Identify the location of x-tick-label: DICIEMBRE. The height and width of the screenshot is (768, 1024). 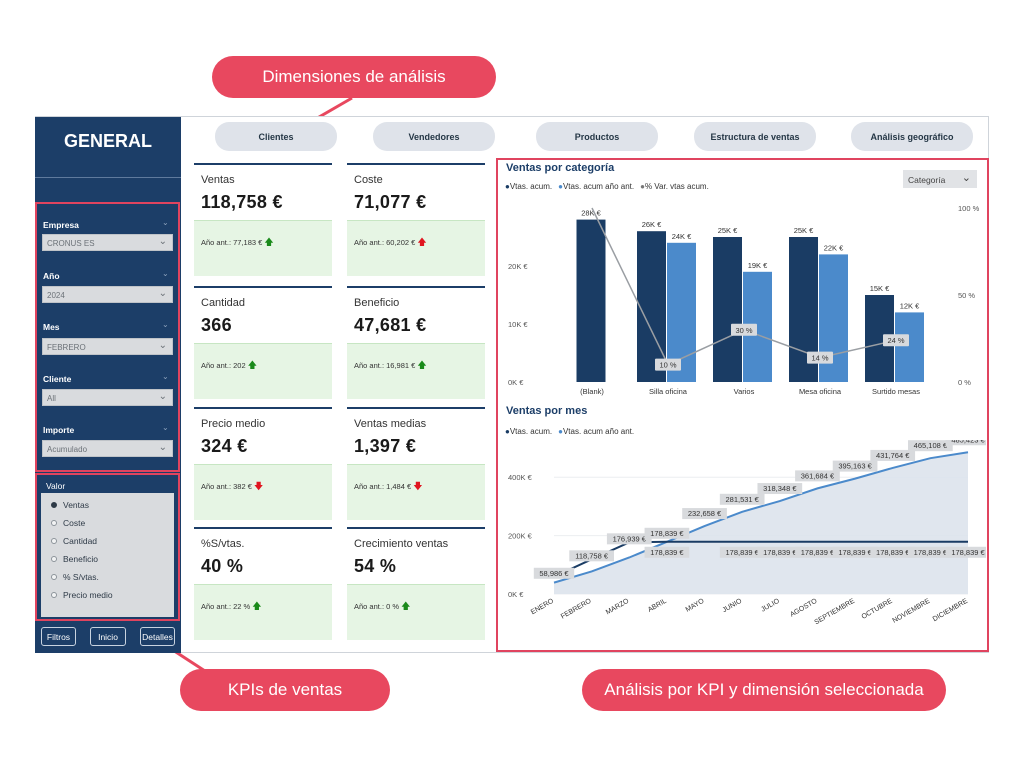
(950, 611).